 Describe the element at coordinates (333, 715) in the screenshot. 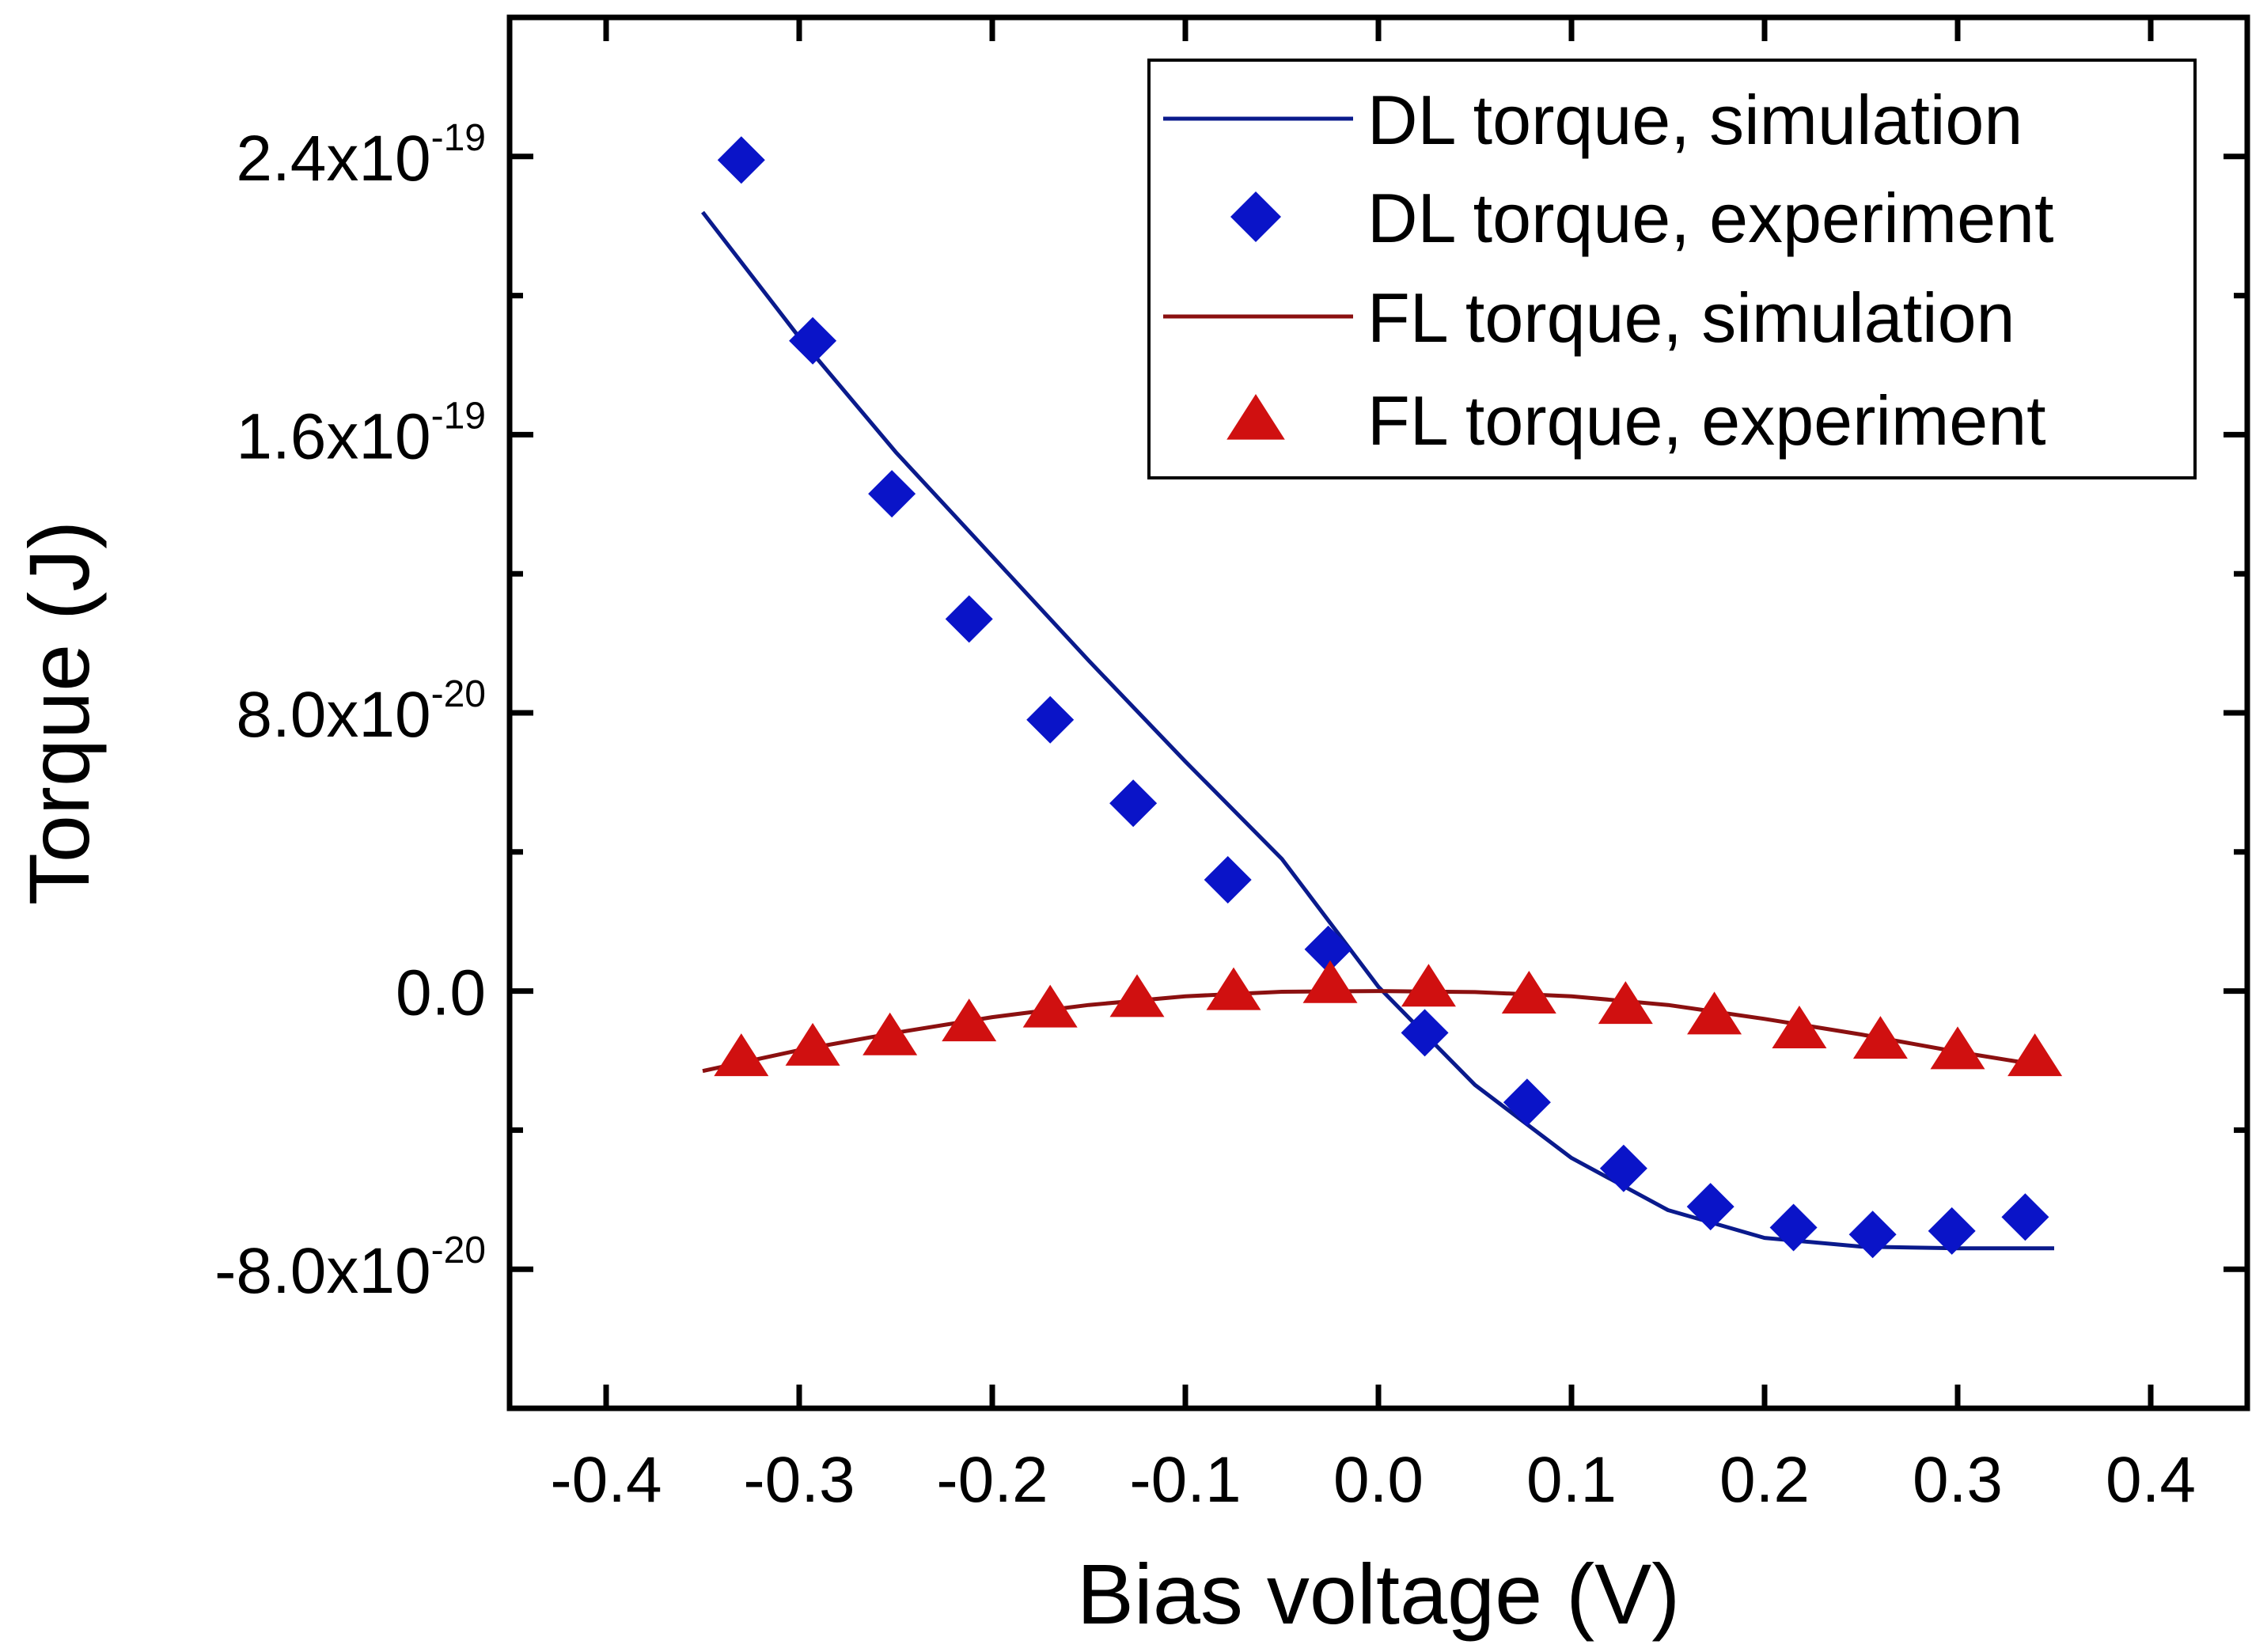

I see `y-tick-mantissa: 8.0x10` at that location.